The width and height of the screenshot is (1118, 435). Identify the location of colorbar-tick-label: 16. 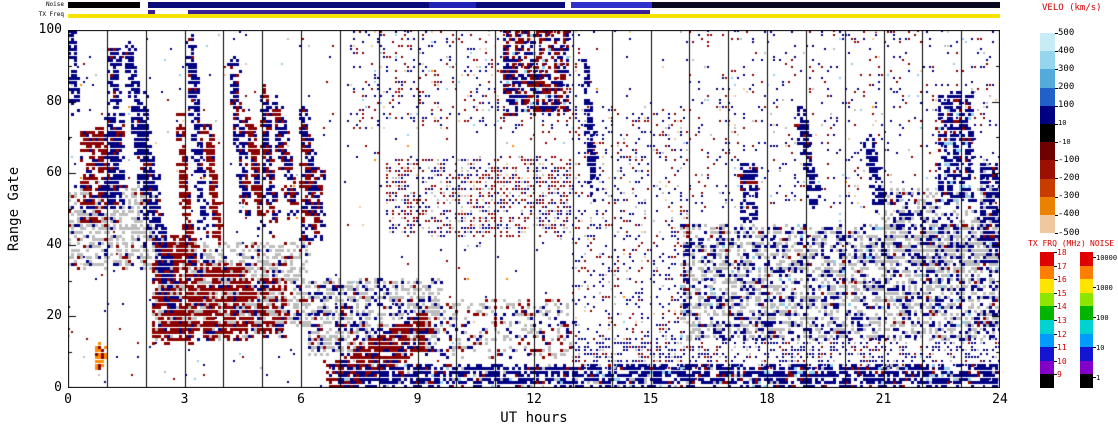
(1062, 280).